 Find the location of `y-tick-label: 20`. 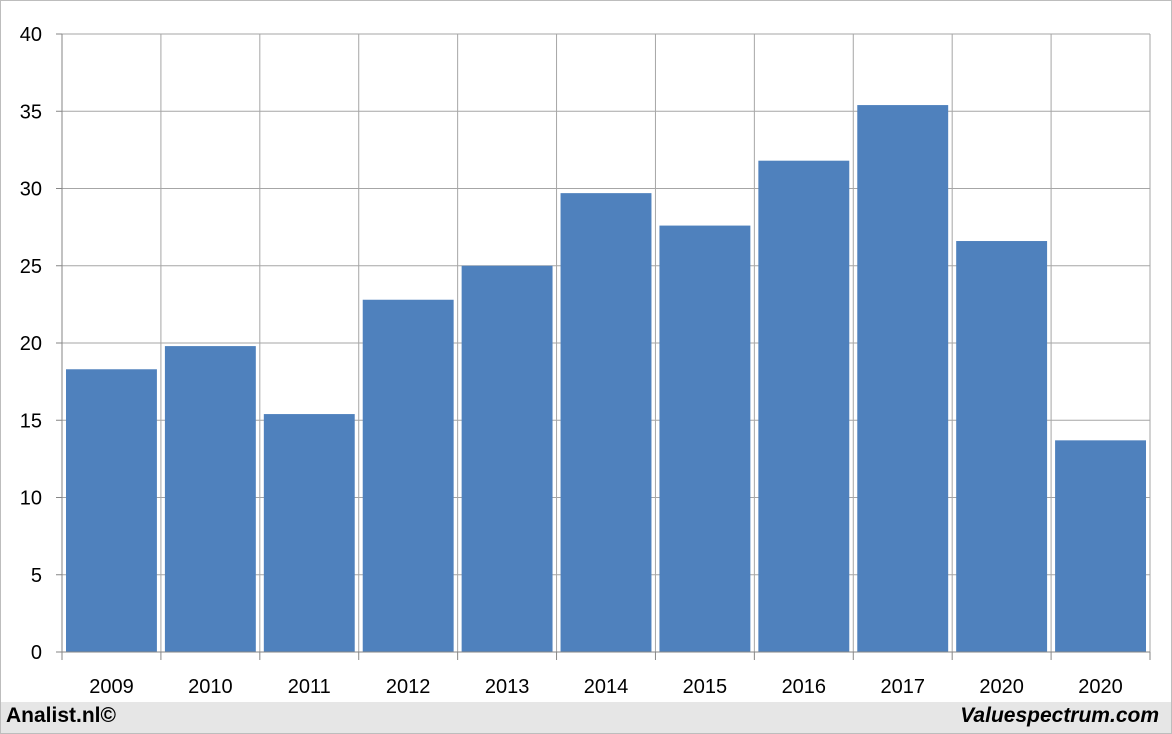

y-tick-label: 20 is located at coordinates (31, 344).